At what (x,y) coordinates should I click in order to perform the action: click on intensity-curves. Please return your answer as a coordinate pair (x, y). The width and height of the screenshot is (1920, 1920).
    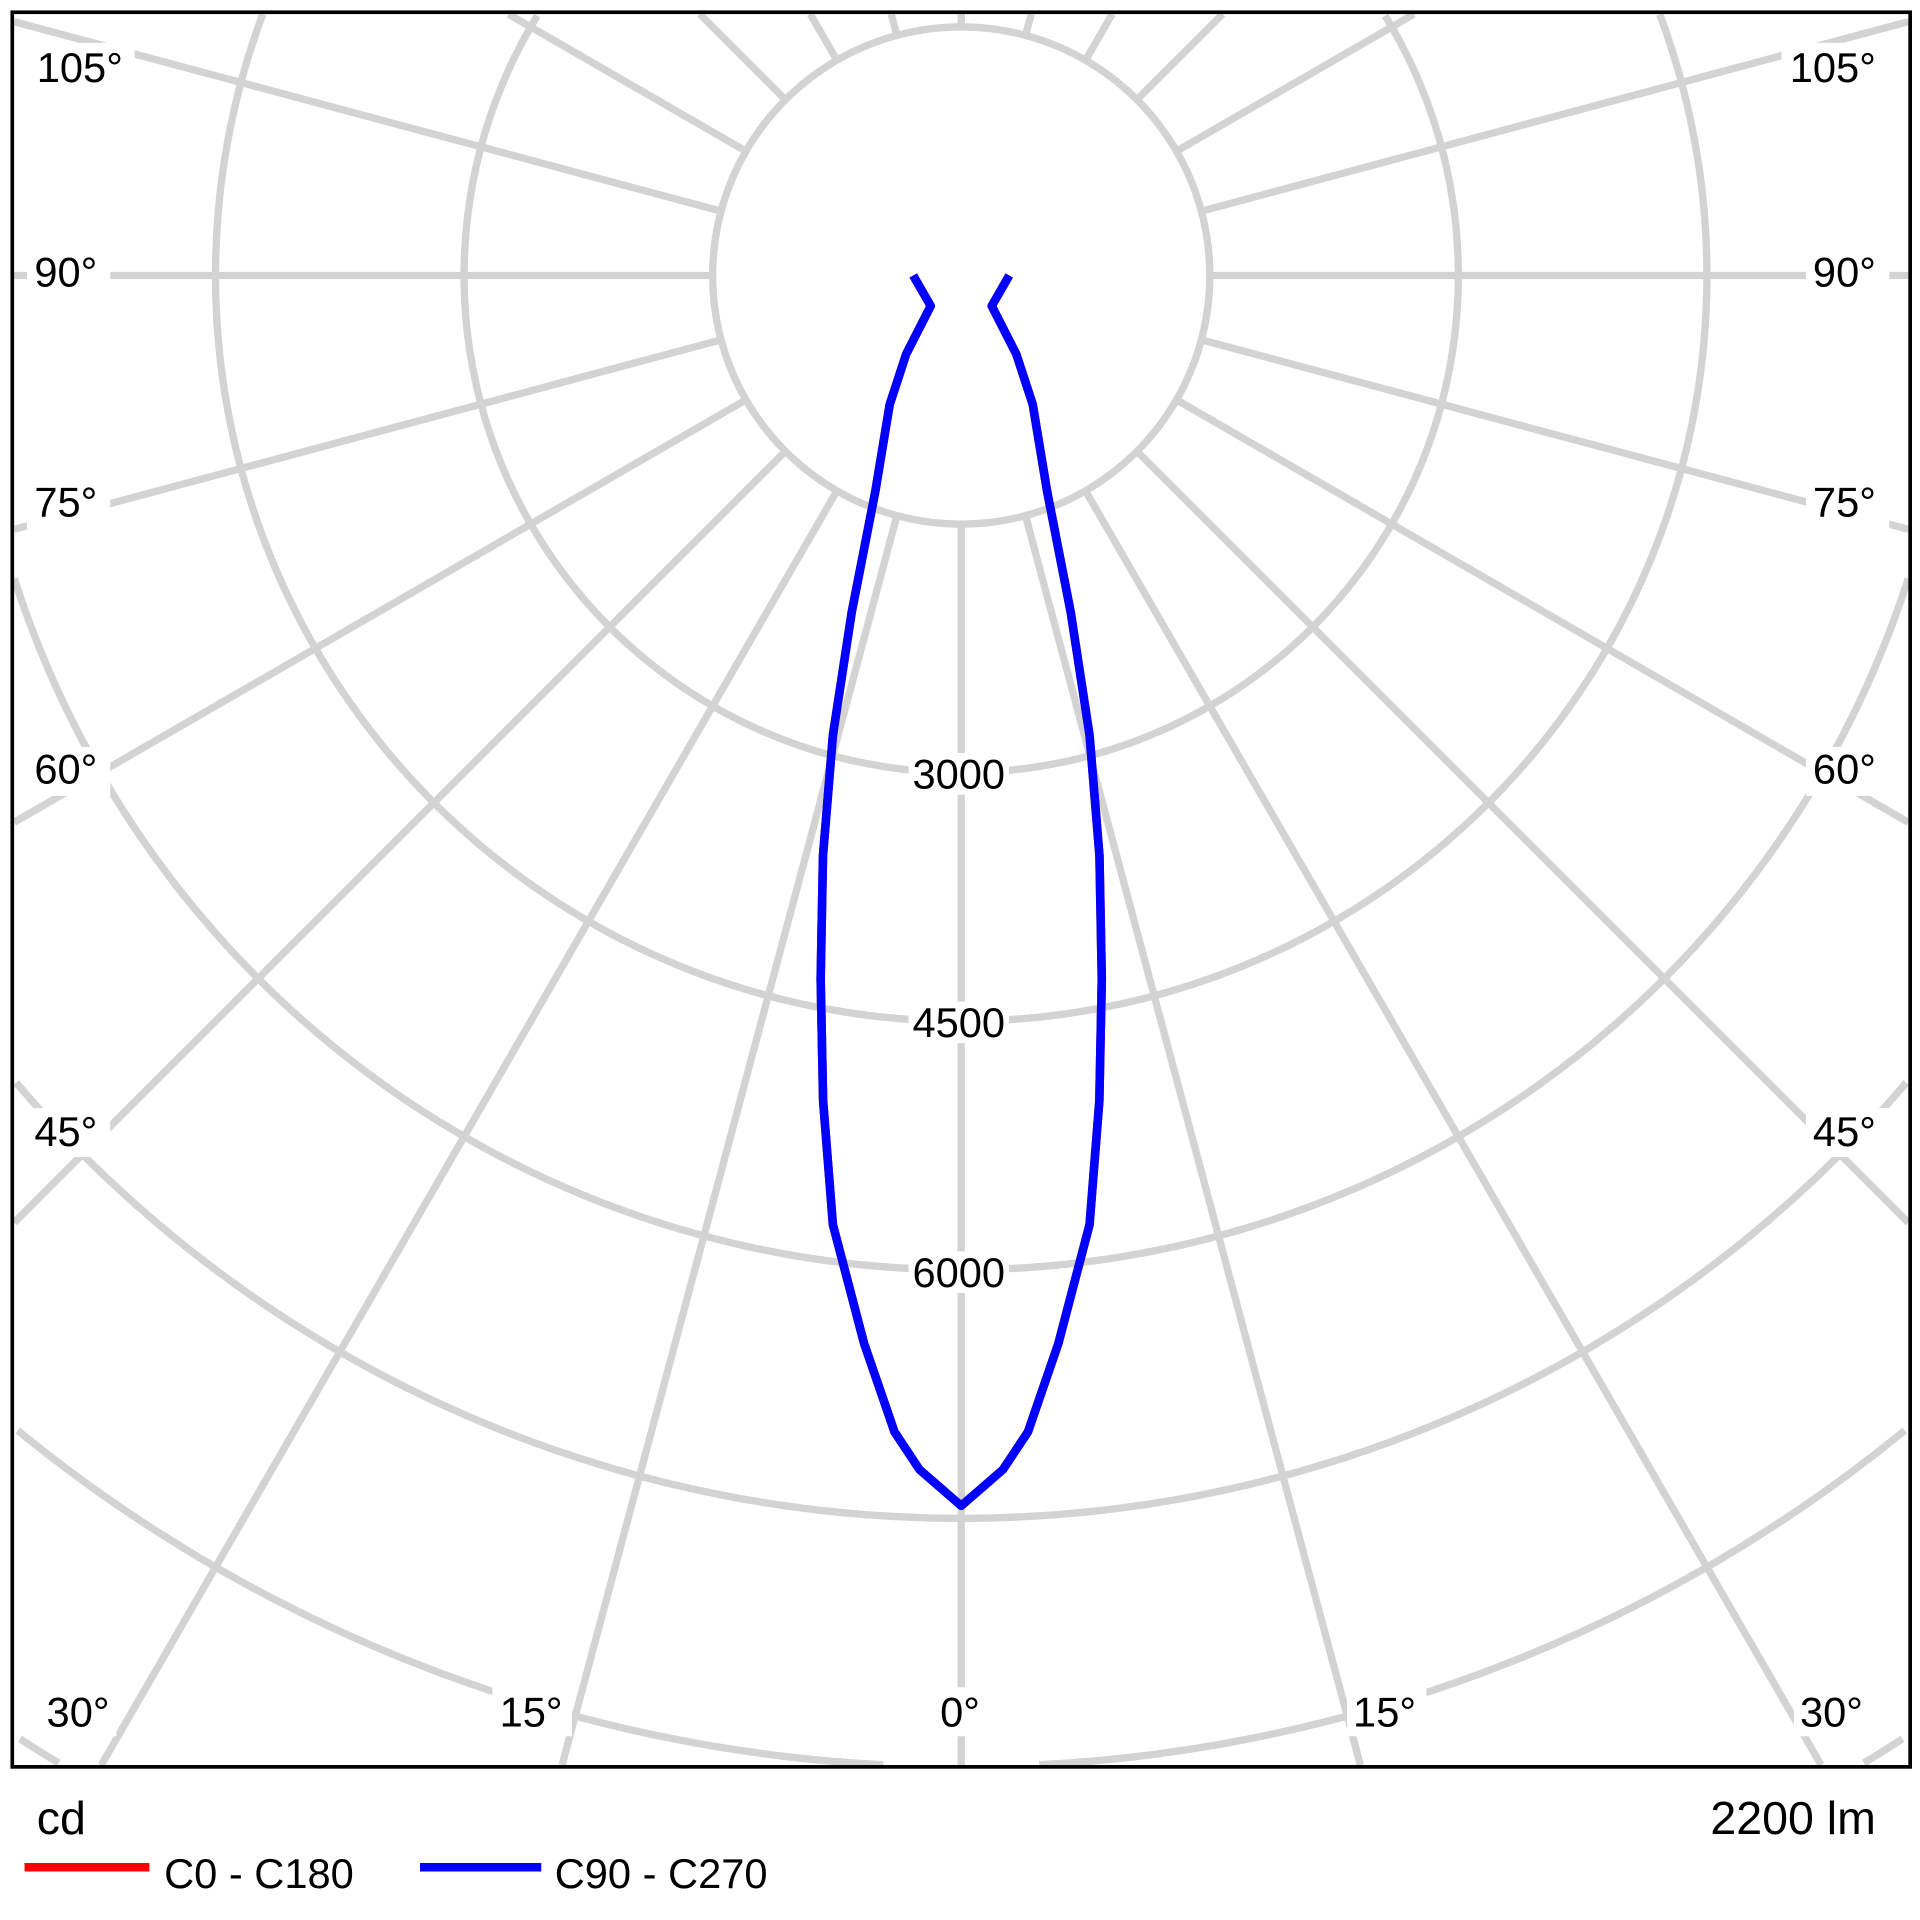
    Looking at the image, I should click on (961, 892).